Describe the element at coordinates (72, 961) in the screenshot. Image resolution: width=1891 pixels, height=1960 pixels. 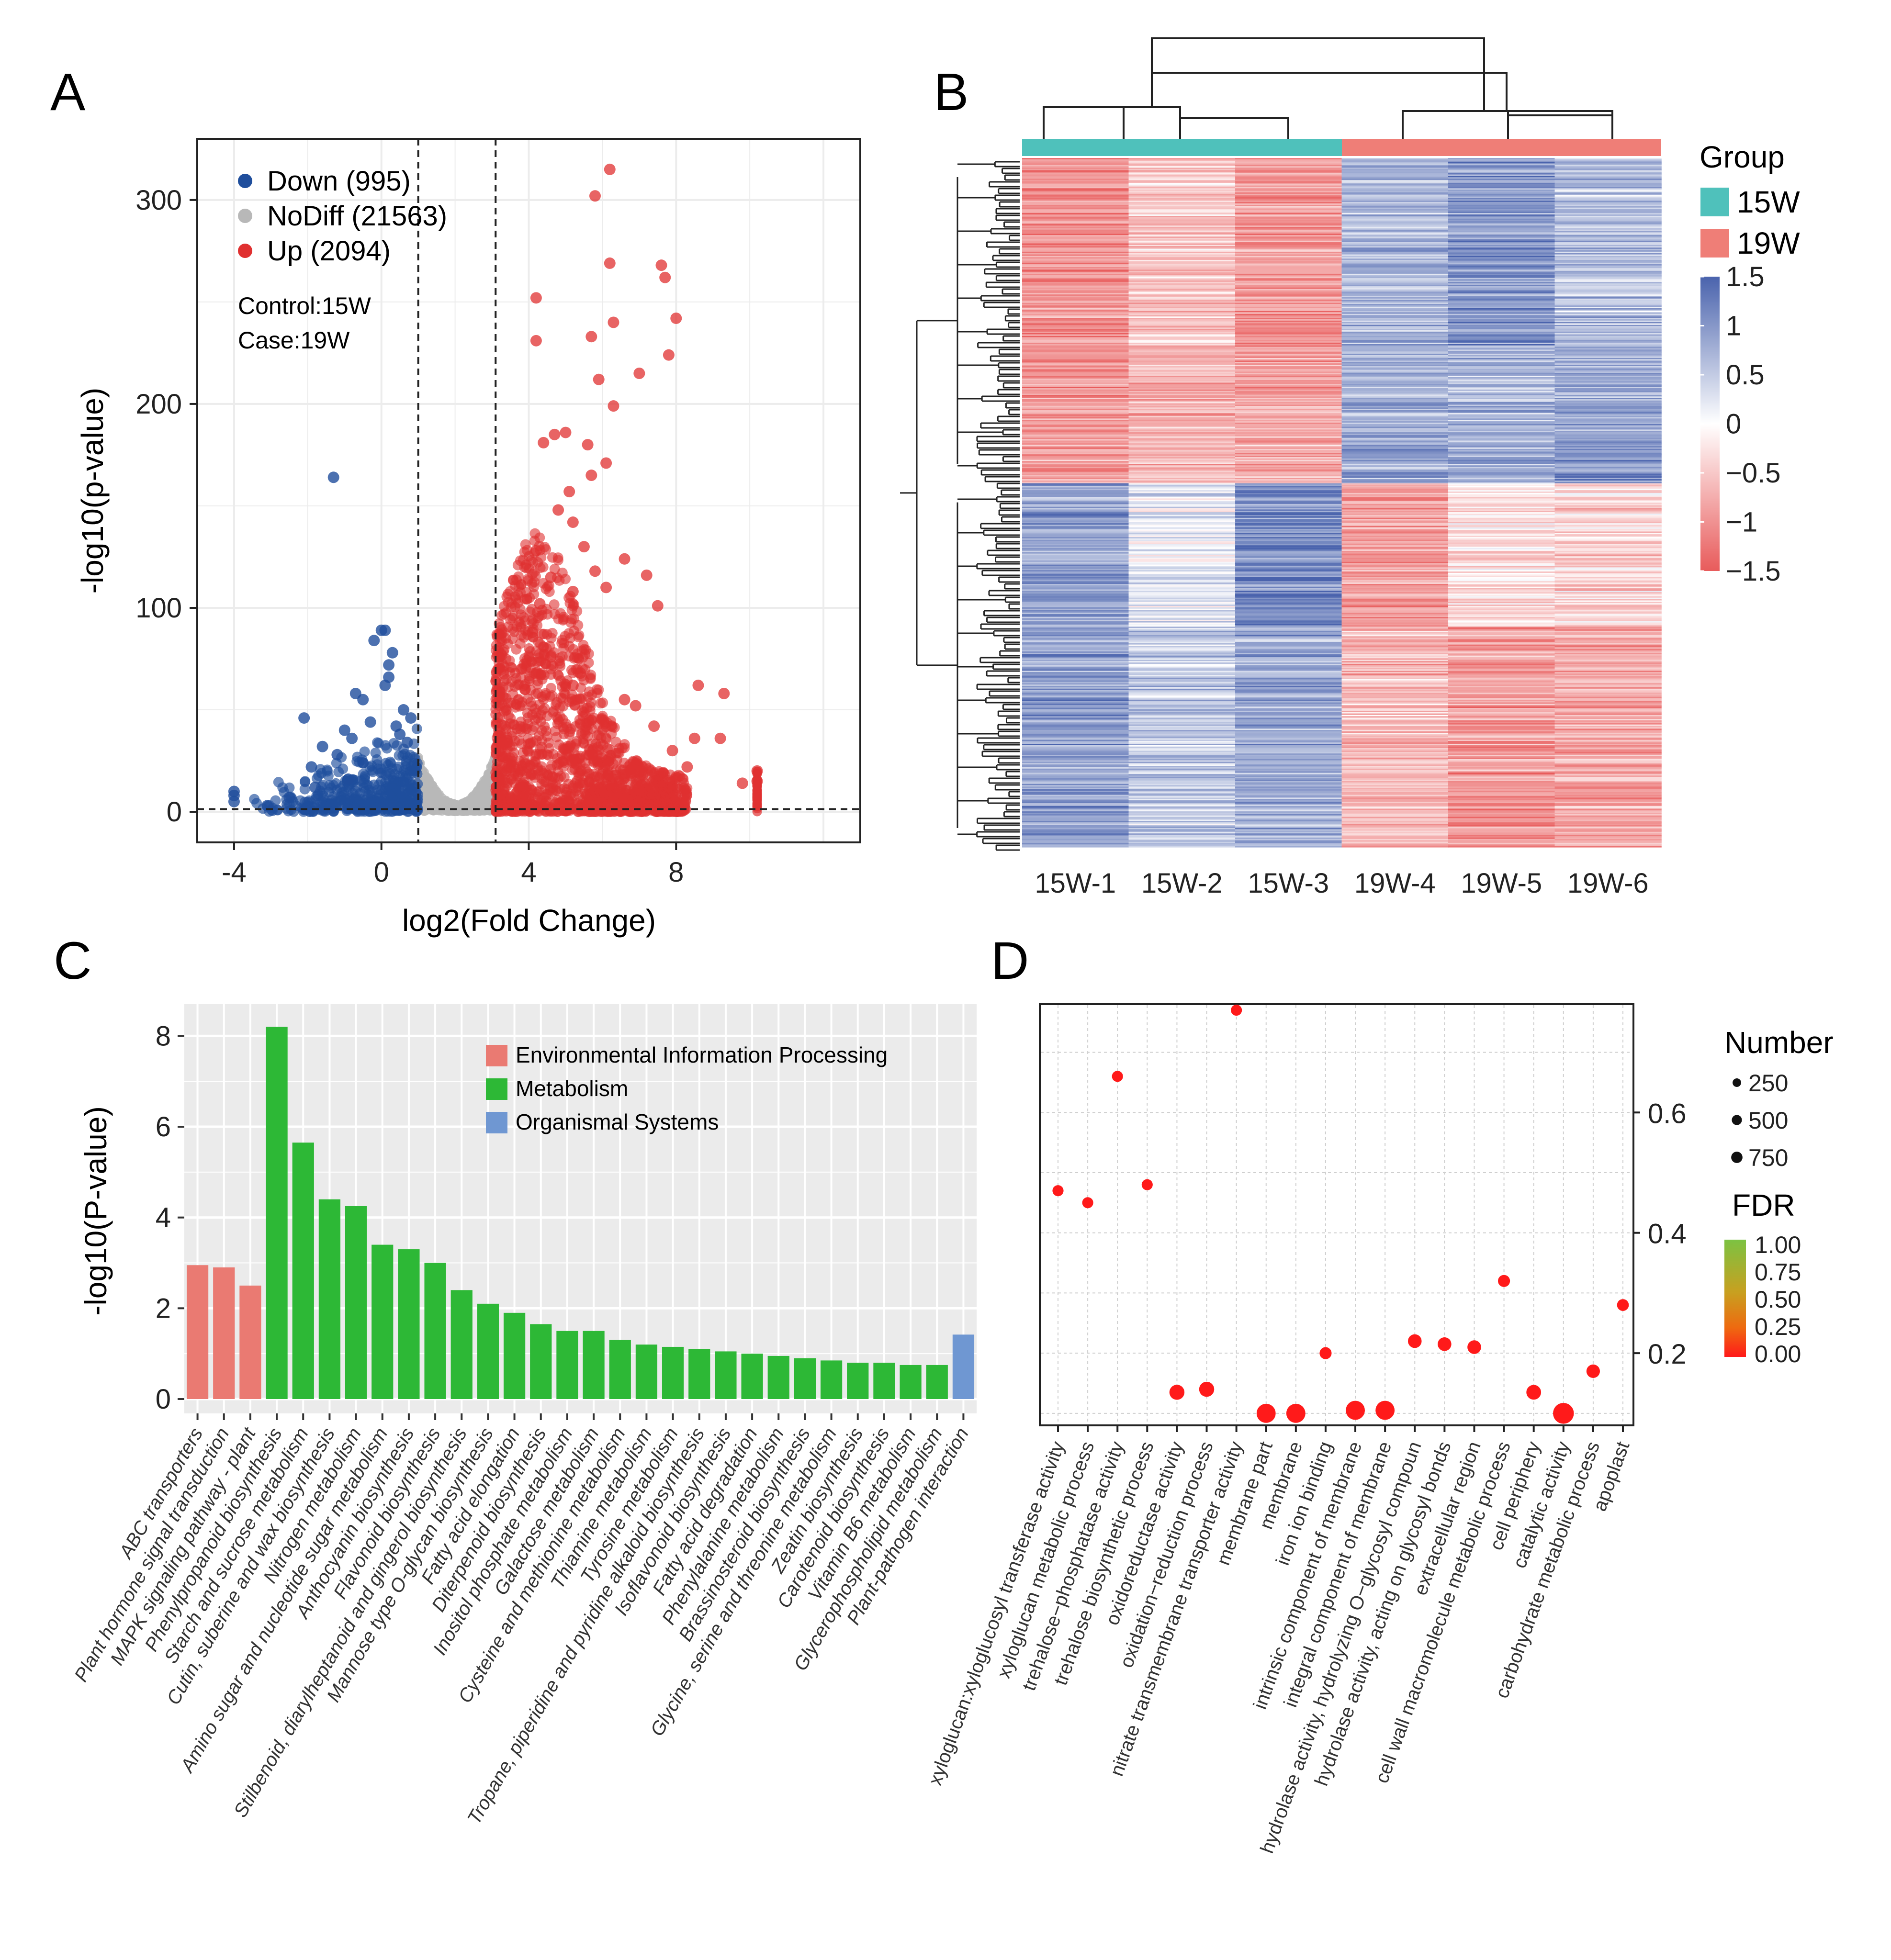
I see `panel-letter-c: C` at that location.